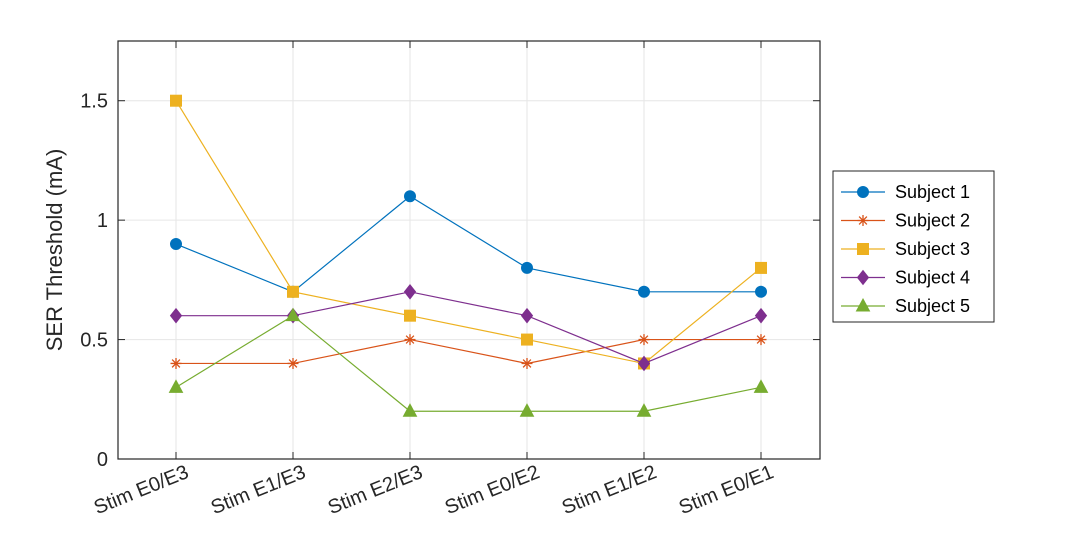 The image size is (1080, 557). I want to click on legend-label: Subject 1, so click(932, 192).